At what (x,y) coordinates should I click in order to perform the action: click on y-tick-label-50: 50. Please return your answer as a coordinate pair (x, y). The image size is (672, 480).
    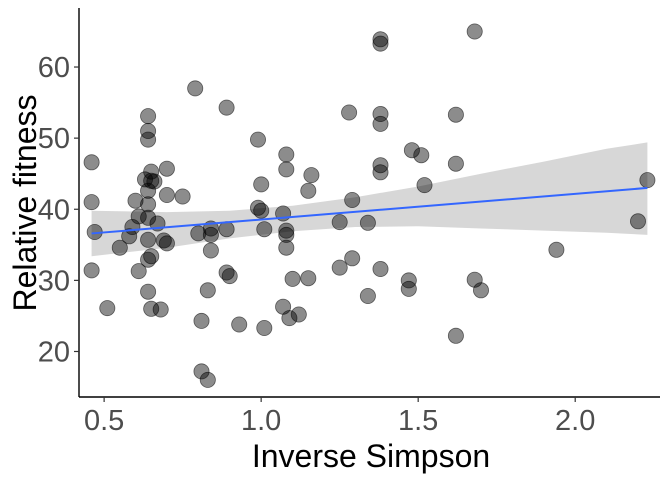
    Looking at the image, I should click on (54, 139).